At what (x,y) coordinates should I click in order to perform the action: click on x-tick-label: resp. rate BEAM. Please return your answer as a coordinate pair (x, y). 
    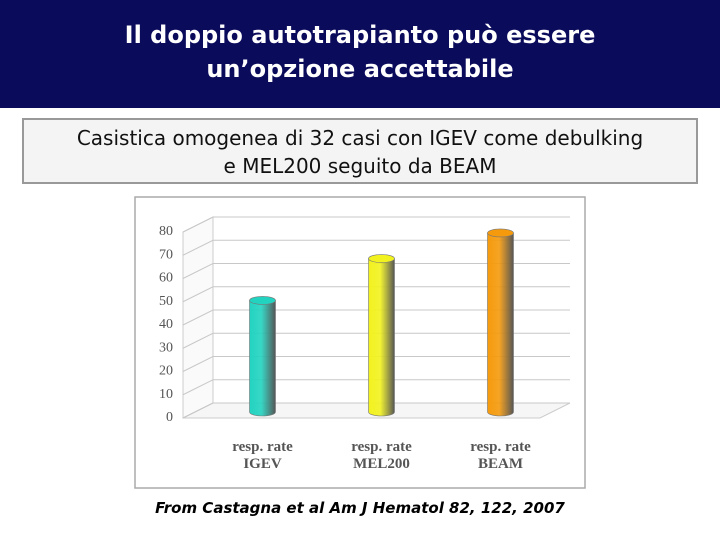
    Looking at the image, I should click on (500, 455).